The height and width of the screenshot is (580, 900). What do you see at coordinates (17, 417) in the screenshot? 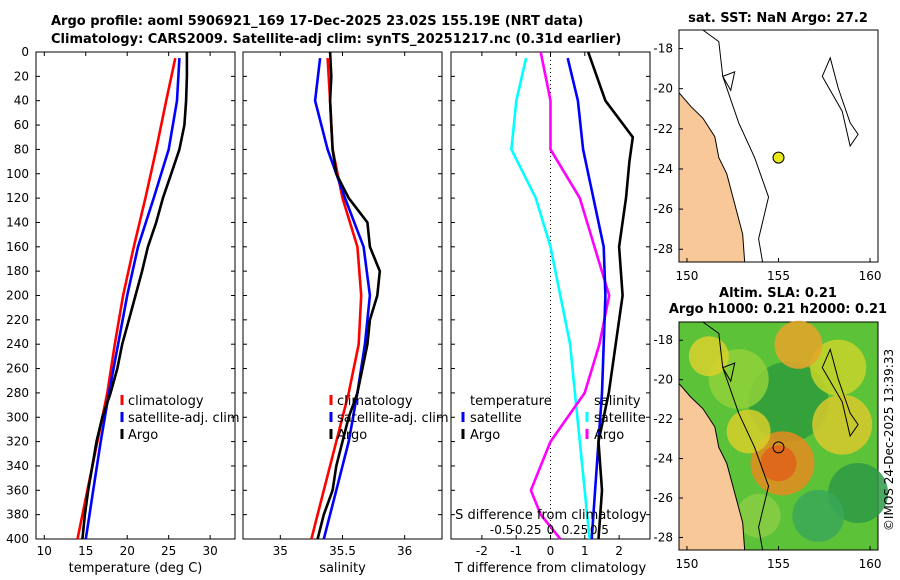
I see `depth-tick-label: 300` at bounding box center [17, 417].